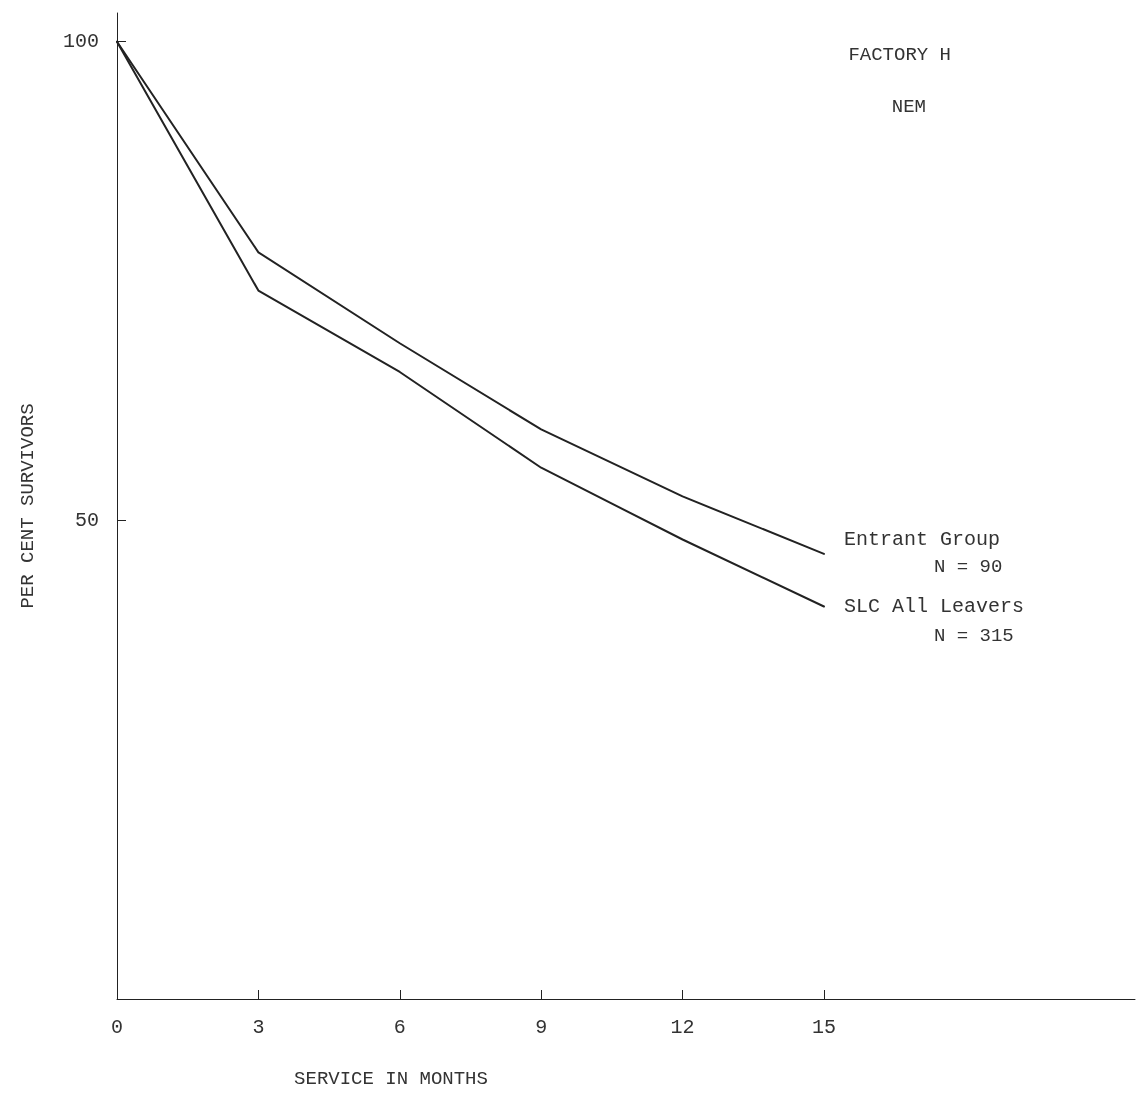 This screenshot has width=1141, height=1106. Describe the element at coordinates (117, 1027) in the screenshot. I see `x-tick-label: 0` at that location.